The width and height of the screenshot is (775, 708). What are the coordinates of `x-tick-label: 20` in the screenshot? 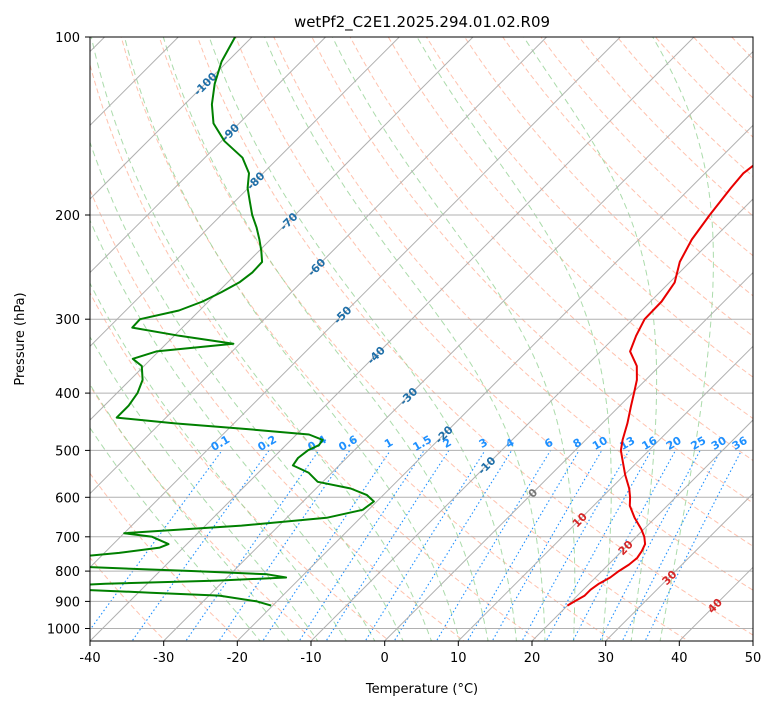 It's located at (532, 658).